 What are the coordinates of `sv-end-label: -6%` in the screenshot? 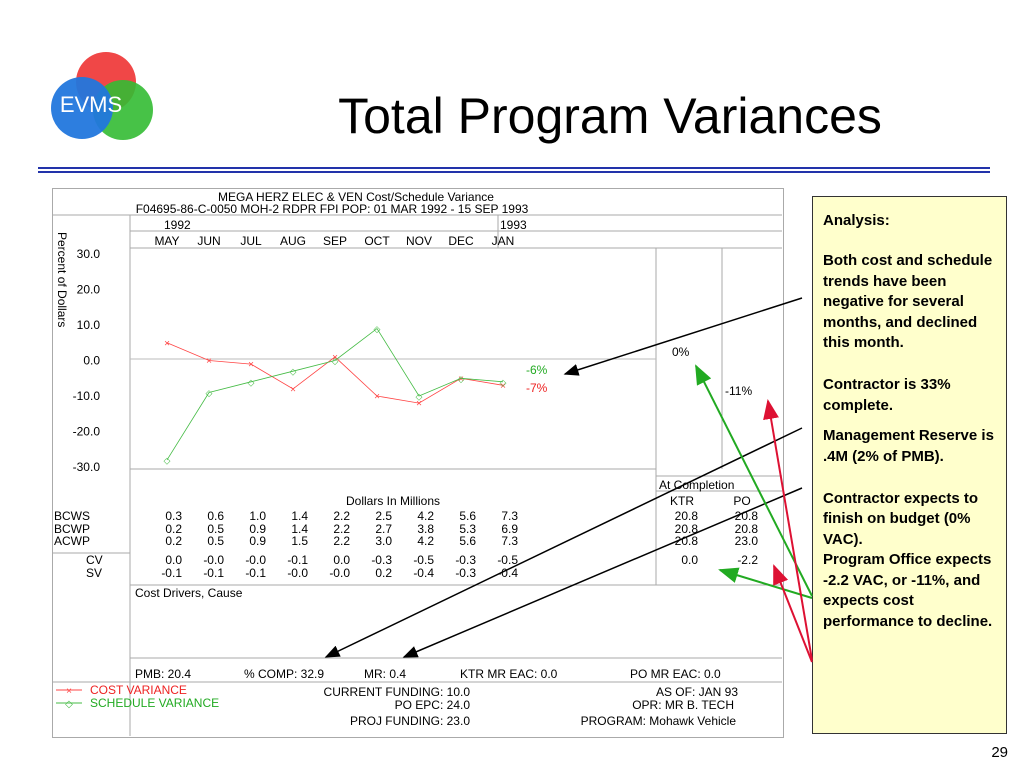 It's located at (537, 370).